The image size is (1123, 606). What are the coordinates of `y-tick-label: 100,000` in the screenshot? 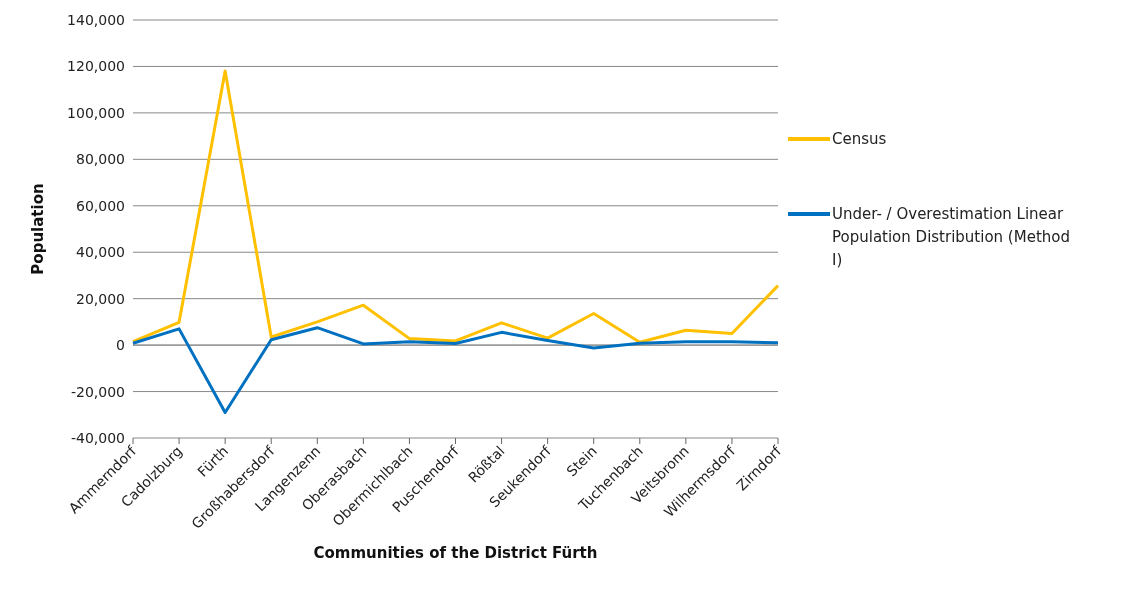 It's located at (96, 112).